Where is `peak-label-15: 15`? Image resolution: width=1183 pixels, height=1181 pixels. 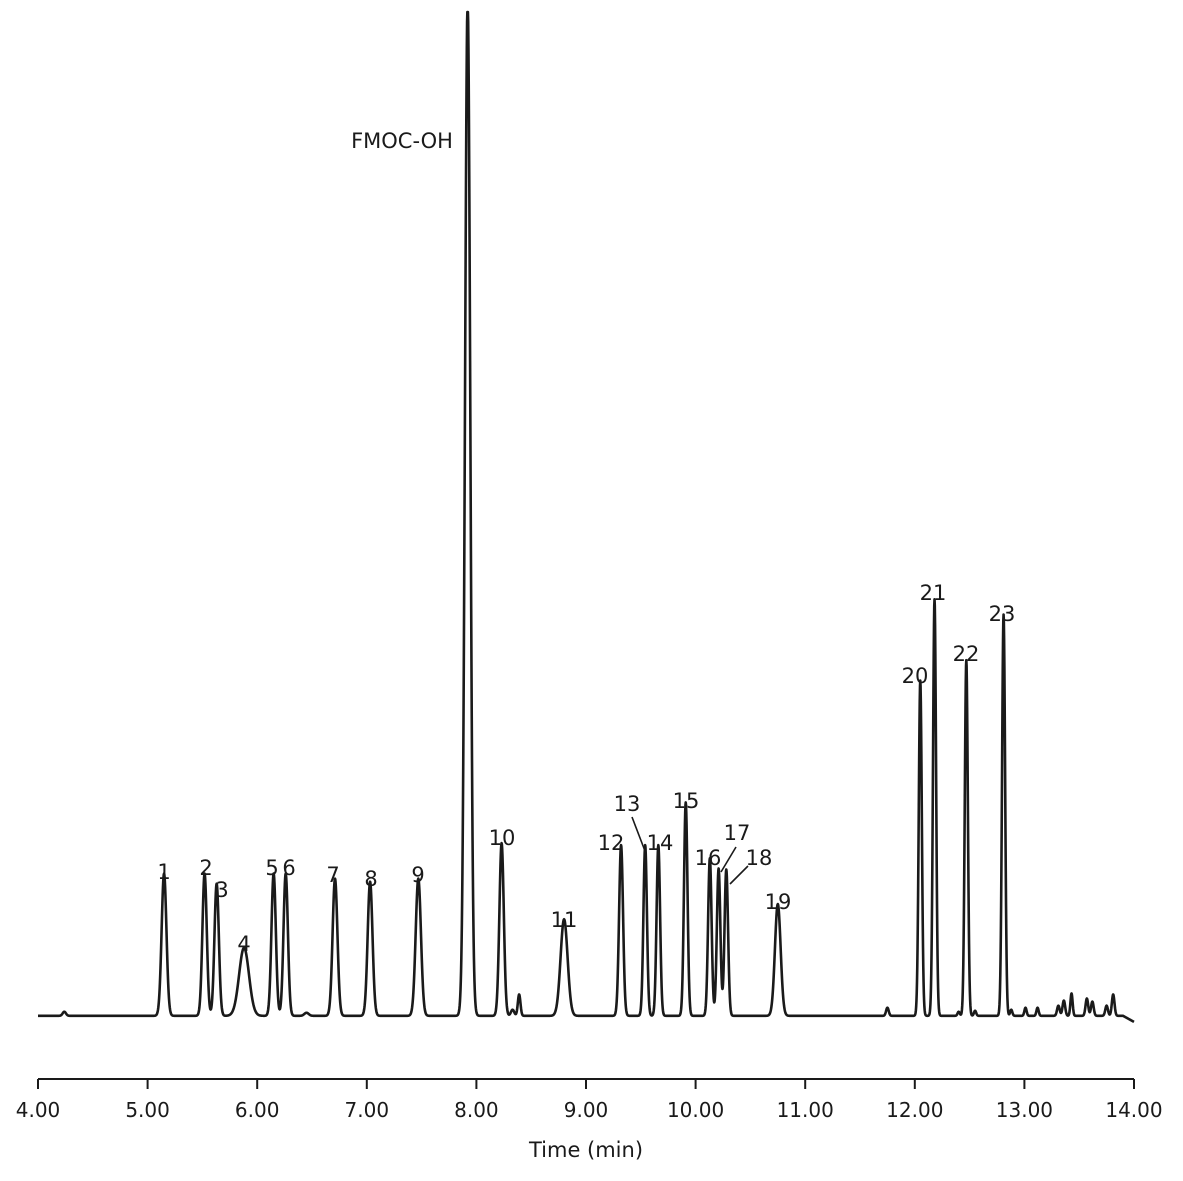 peak-label-15: 15 is located at coordinates (686, 801).